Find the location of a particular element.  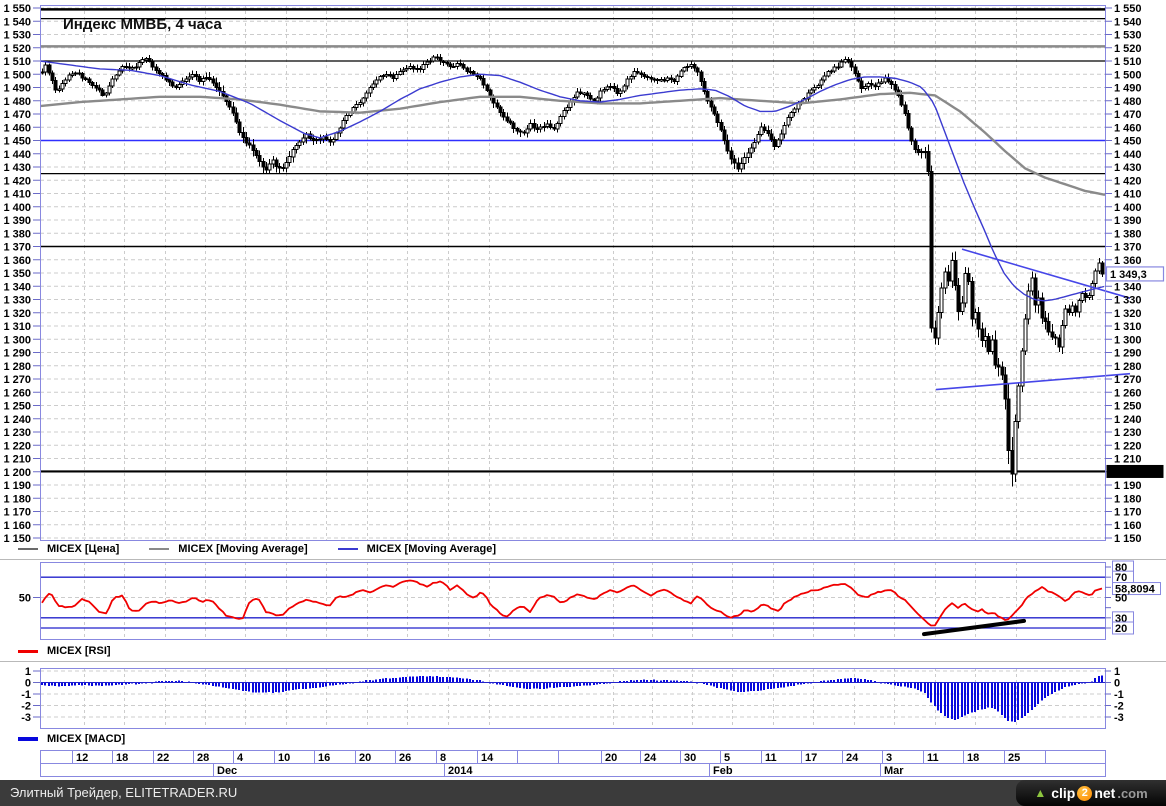

svg-text: 1 410 is located at coordinates (1128, 195).